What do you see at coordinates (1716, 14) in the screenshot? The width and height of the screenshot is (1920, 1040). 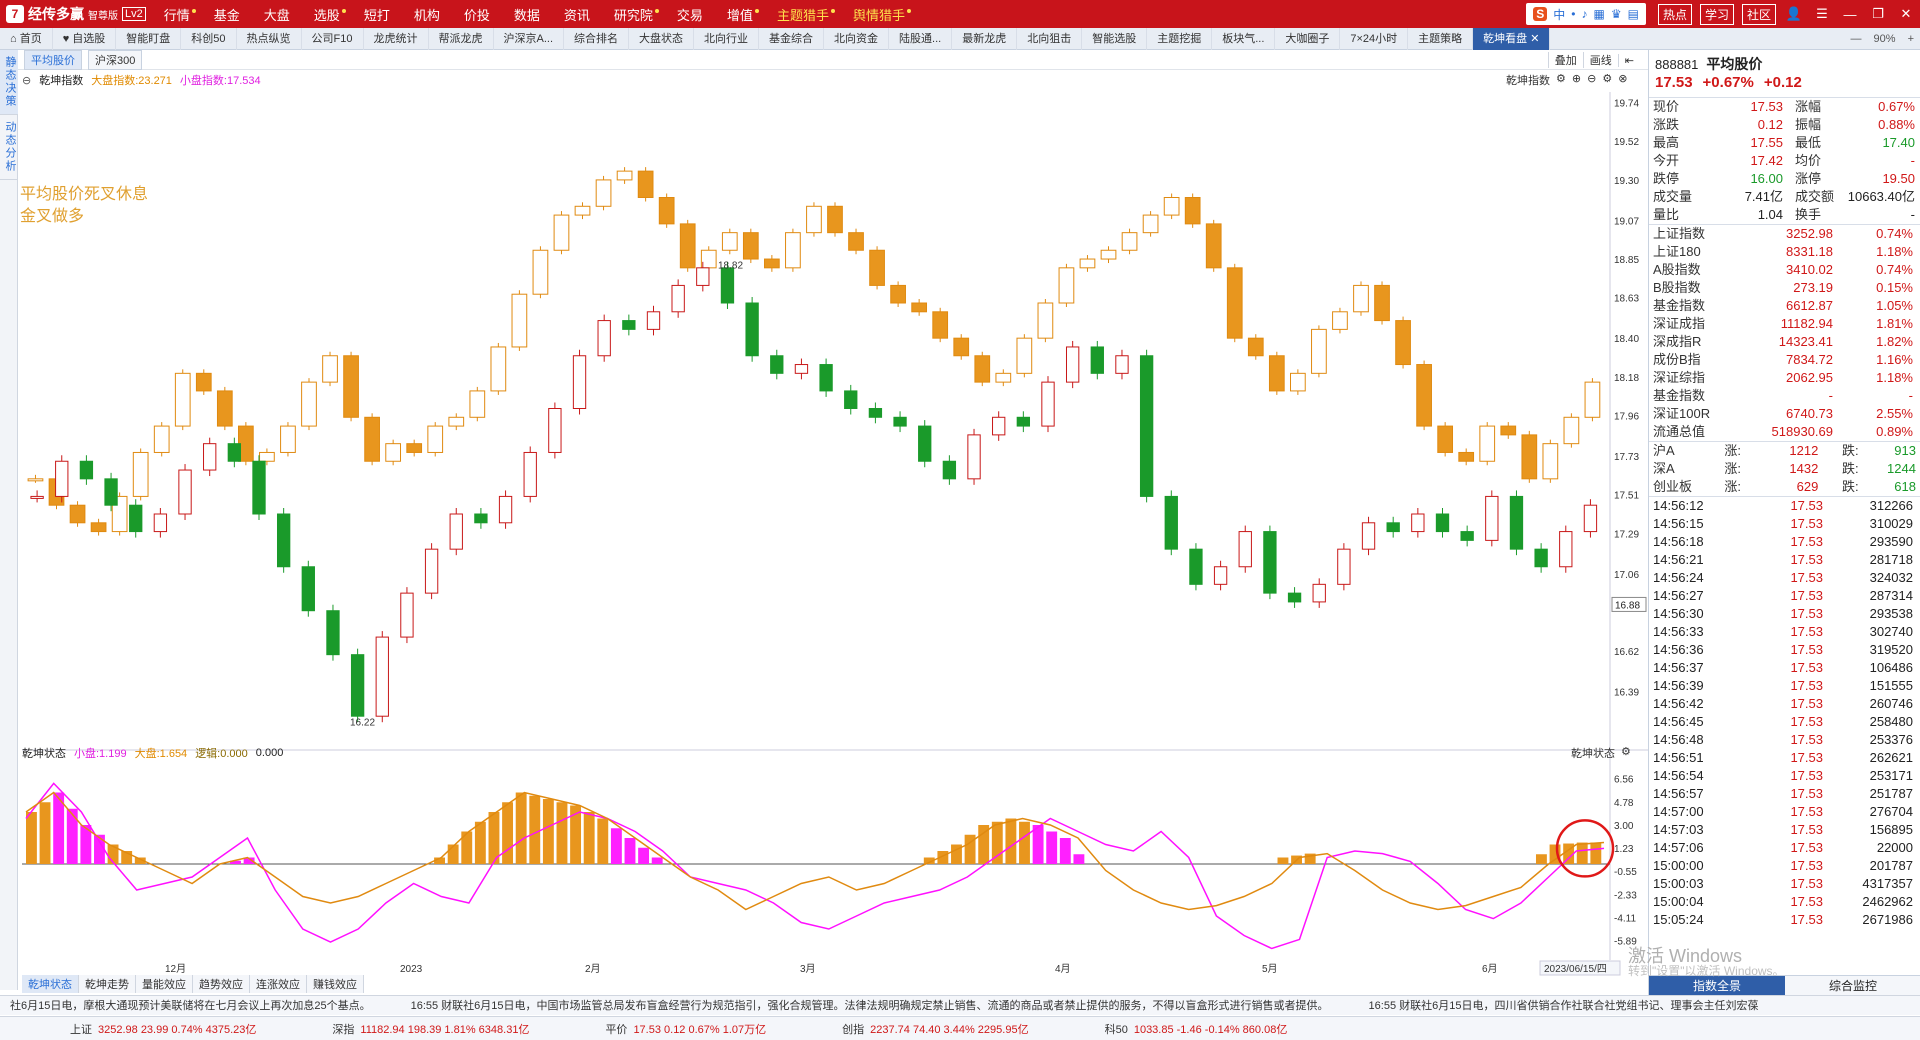 I see `top-button-1: 学习` at bounding box center [1716, 14].